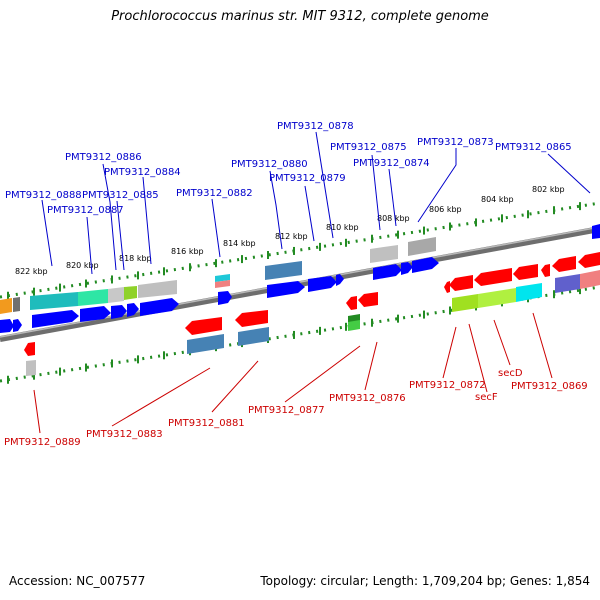  What do you see at coordinates (82, 265) in the screenshot?
I see `kbp-label: 820 kbp` at bounding box center [82, 265].